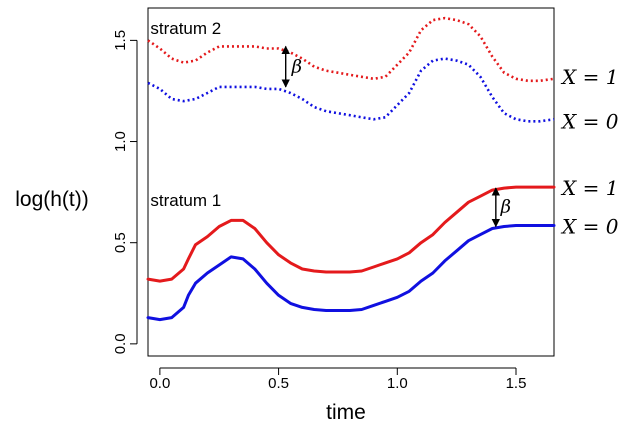 The height and width of the screenshot is (428, 636). Describe the element at coordinates (516, 383) in the screenshot. I see `x-tick-label: 1.5` at that location.